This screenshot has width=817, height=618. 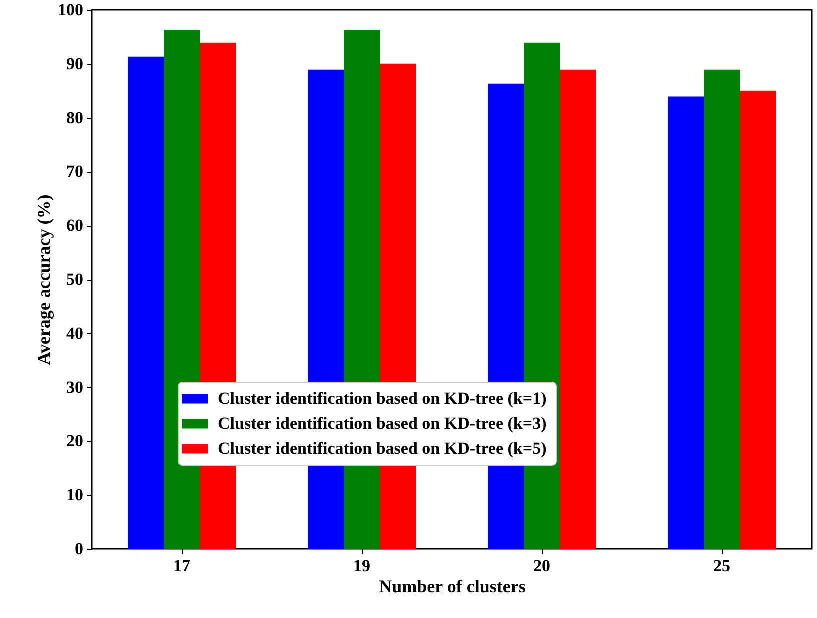 I want to click on y-tick-label: 40, so click(x=75, y=333).